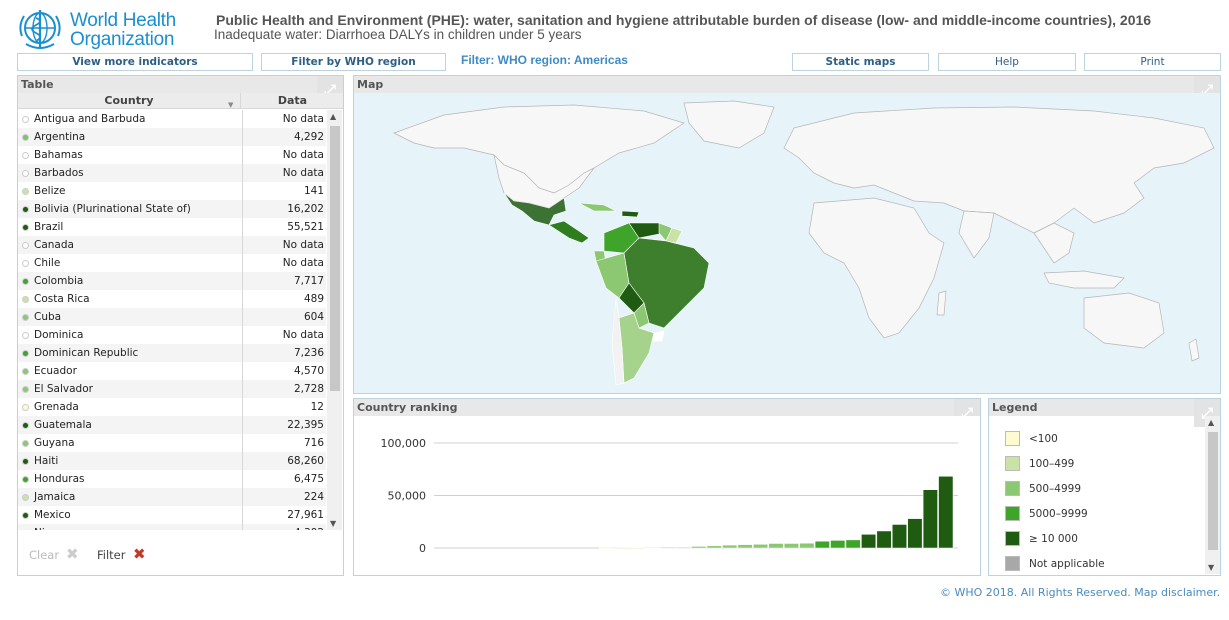 The width and height of the screenshot is (1229, 620). I want to click on row-value: 716, so click(283, 443).